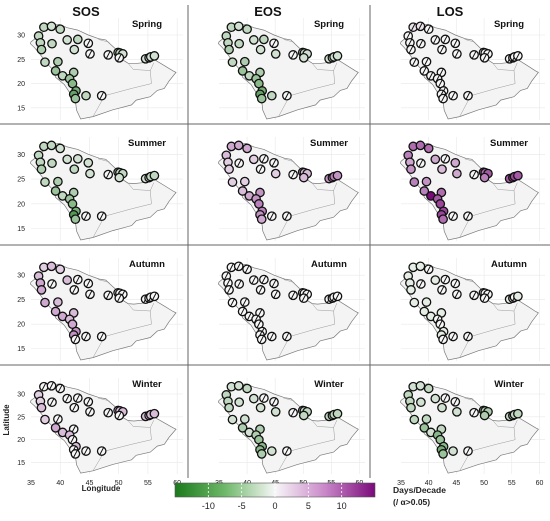  Describe the element at coordinates (101, 488) in the screenshot. I see `xlabel: Longitude` at that location.